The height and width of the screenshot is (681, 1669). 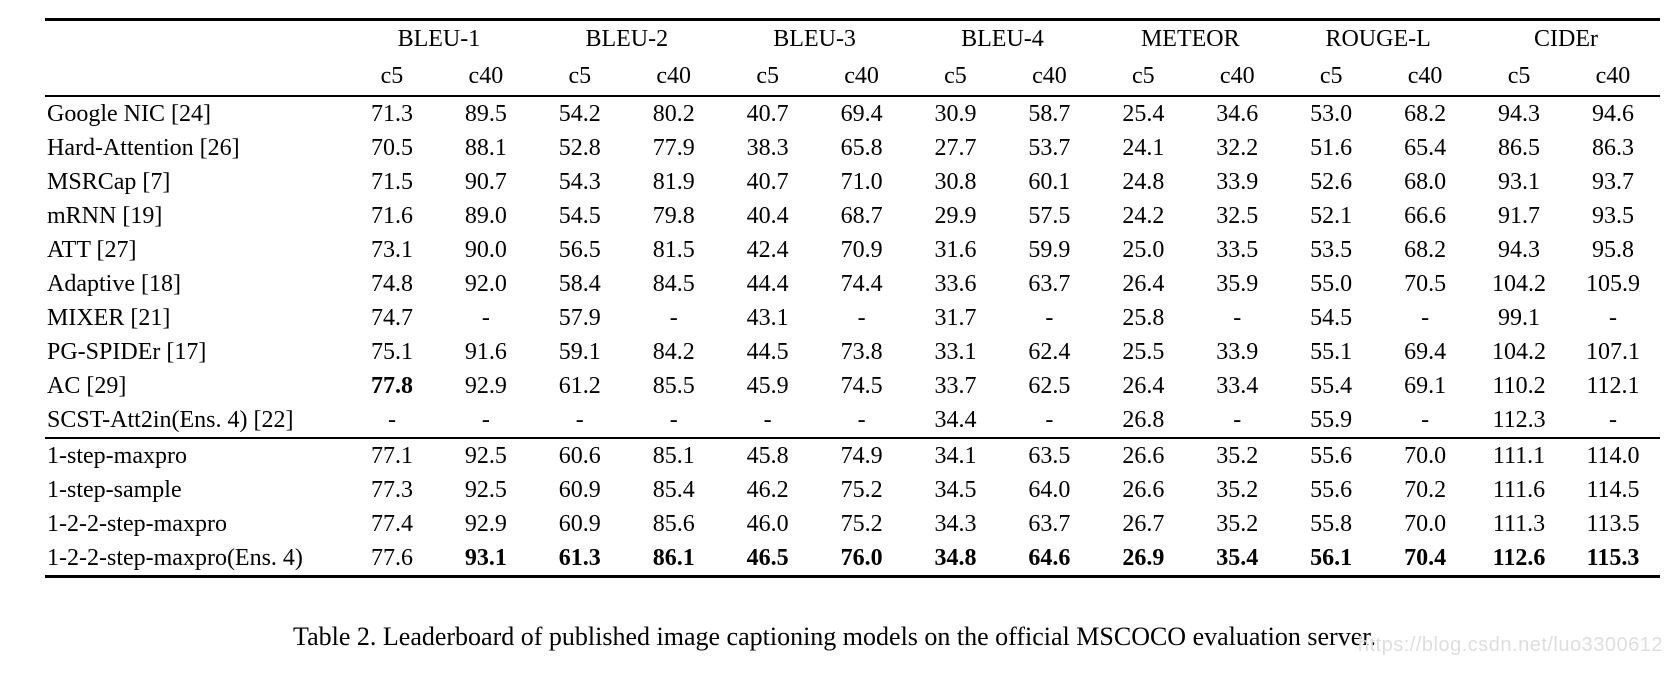 I want to click on metric-value: 114.0, so click(x=1613, y=455).